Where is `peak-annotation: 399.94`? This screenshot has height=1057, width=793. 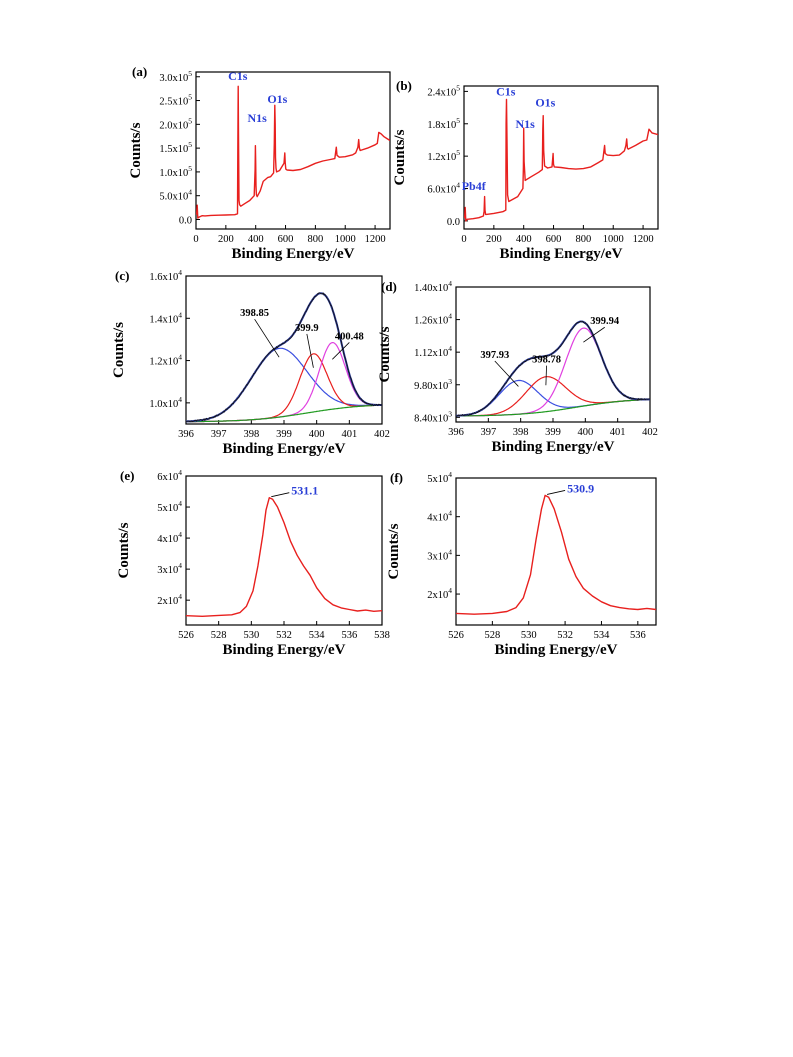
peak-annotation: 399.94 is located at coordinates (605, 321).